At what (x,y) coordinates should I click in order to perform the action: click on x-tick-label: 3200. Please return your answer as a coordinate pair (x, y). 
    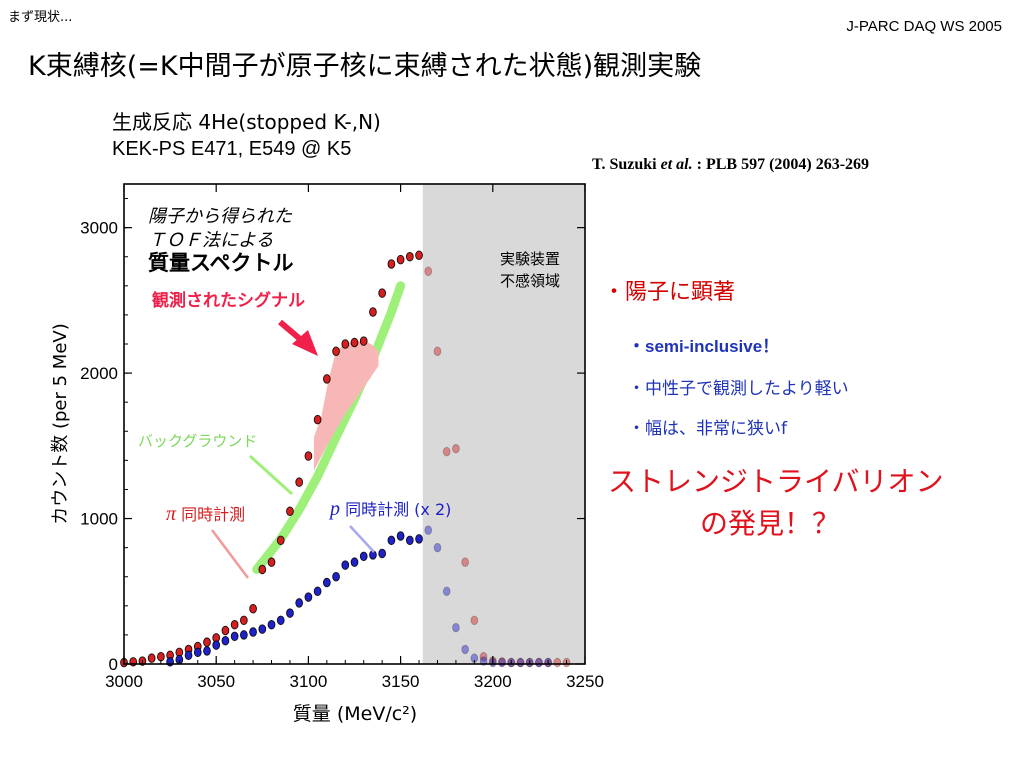
    Looking at the image, I should click on (493, 681).